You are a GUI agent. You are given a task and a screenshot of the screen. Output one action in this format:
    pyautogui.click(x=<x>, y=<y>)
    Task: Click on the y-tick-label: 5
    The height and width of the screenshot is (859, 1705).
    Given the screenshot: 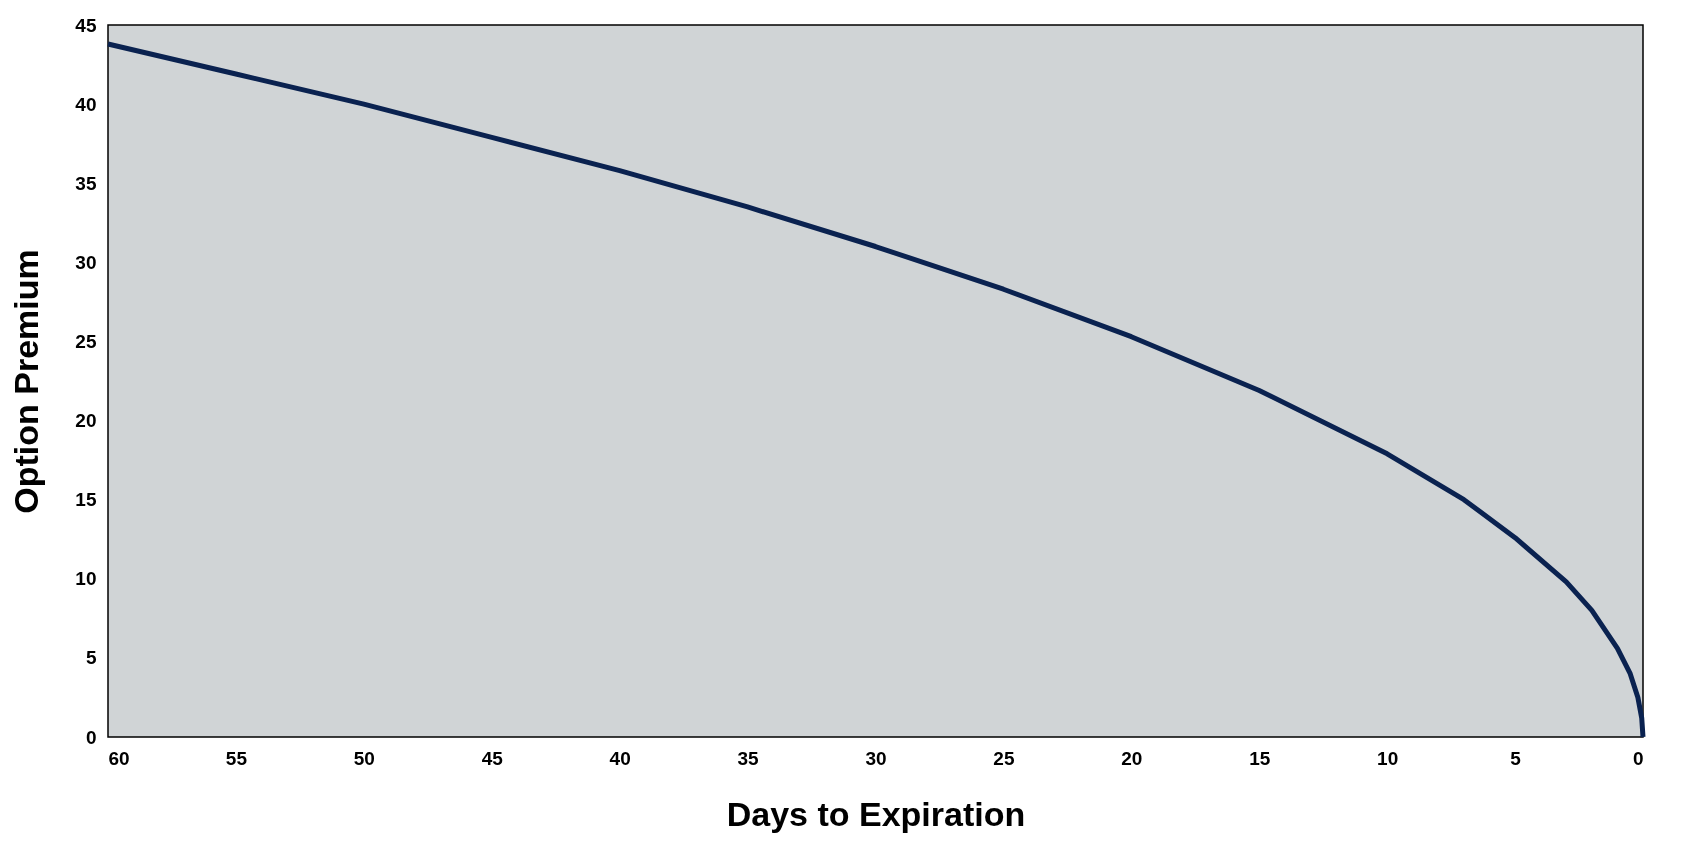 What is the action you would take?
    pyautogui.click(x=91, y=658)
    